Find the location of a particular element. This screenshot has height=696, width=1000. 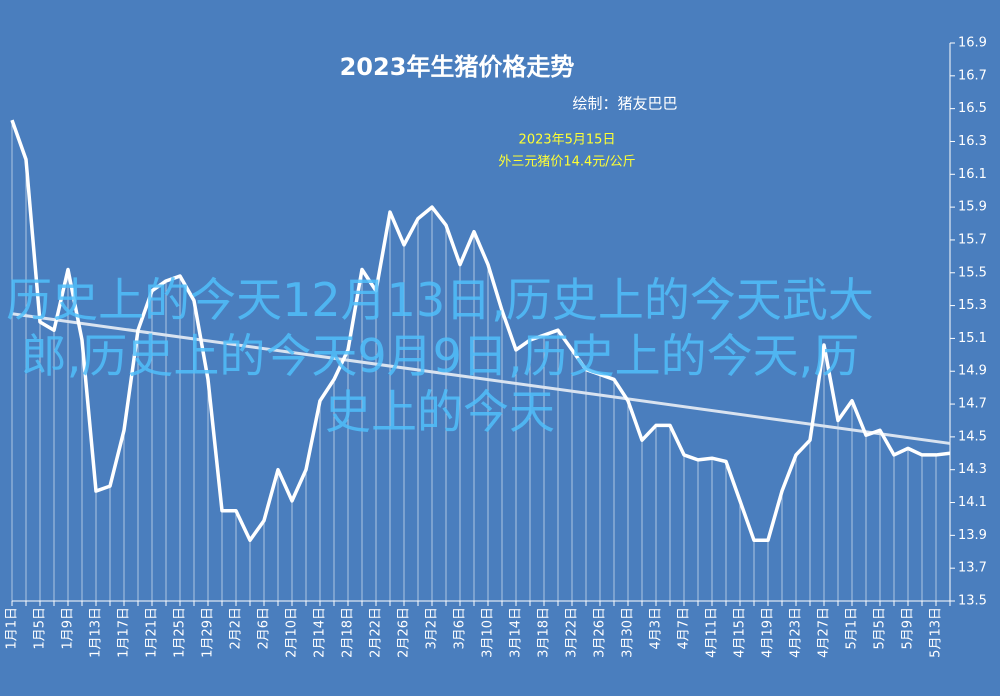

y-tick-label: 13.7 is located at coordinates (972, 568).